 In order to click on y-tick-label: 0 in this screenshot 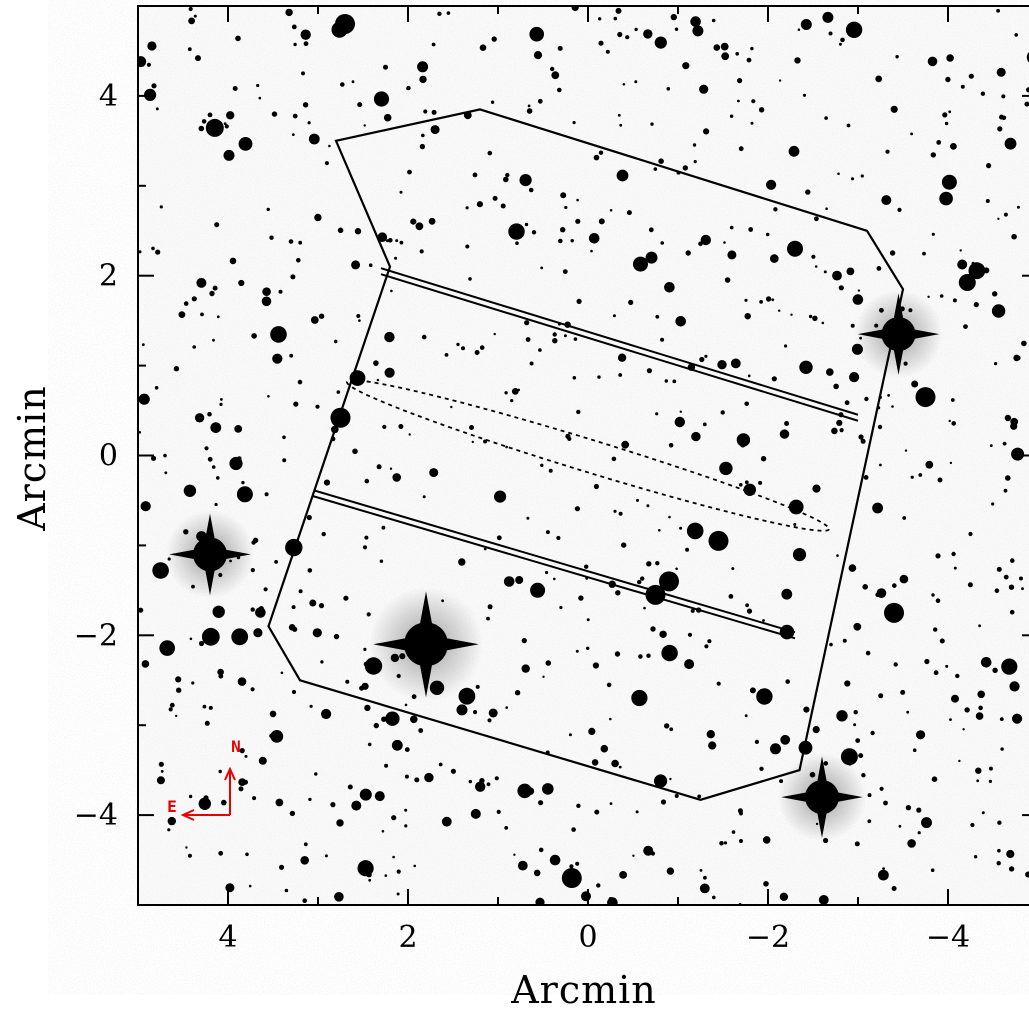, I will do `click(108, 456)`.